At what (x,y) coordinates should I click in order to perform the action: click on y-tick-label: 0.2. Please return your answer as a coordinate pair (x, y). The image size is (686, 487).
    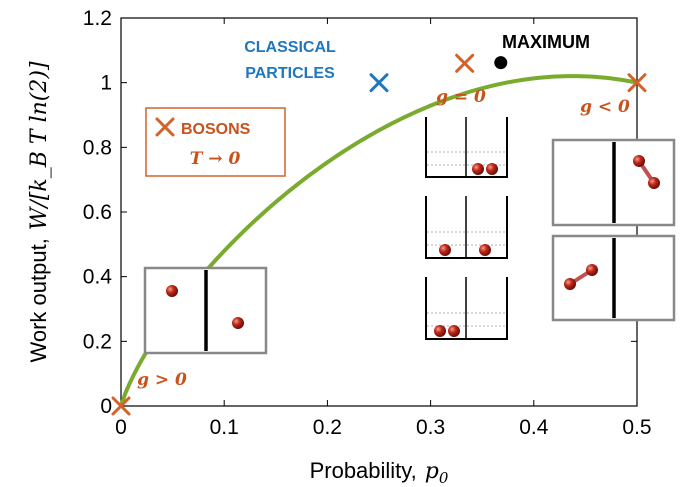
    Looking at the image, I should click on (97, 341).